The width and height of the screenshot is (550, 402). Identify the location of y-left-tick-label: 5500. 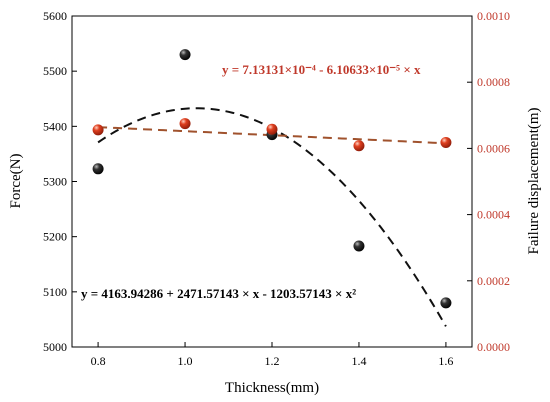
(55, 71).